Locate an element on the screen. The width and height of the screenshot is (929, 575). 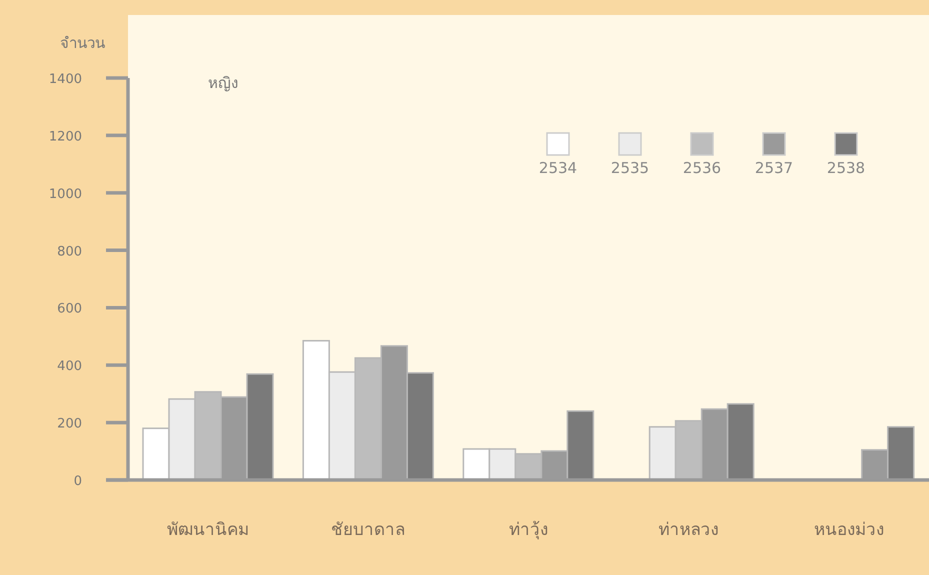
y-tick-label: 200 is located at coordinates (69, 424).